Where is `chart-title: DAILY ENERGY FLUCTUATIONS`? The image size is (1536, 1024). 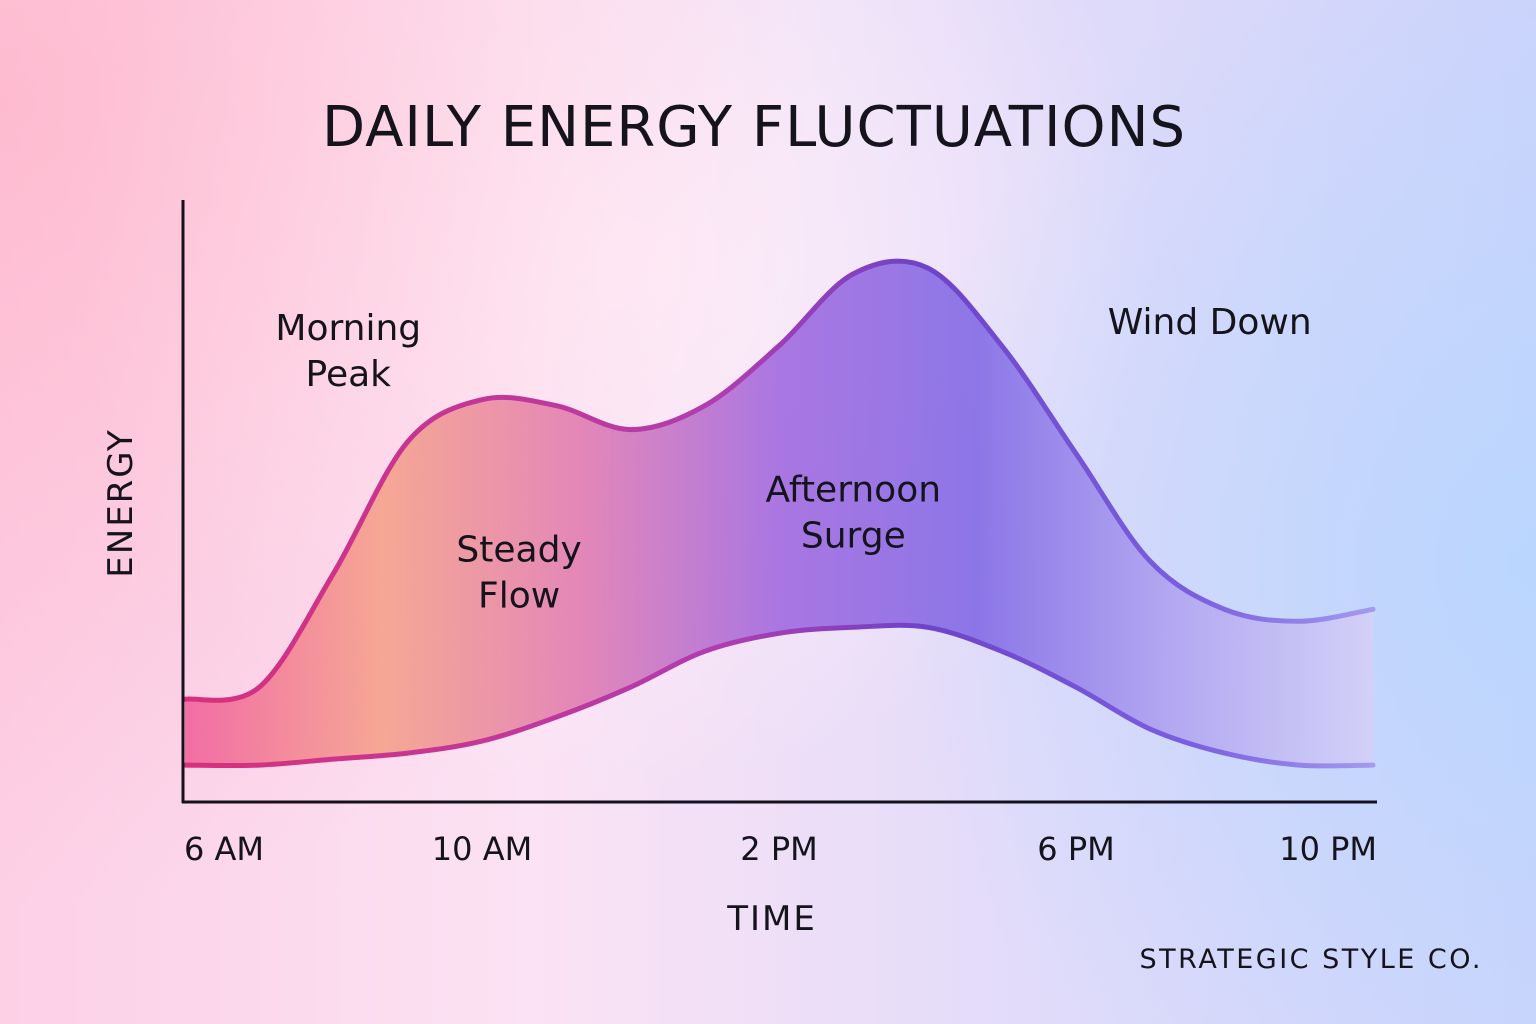 chart-title: DAILY ENERGY FLUCTUATIONS is located at coordinates (754, 127).